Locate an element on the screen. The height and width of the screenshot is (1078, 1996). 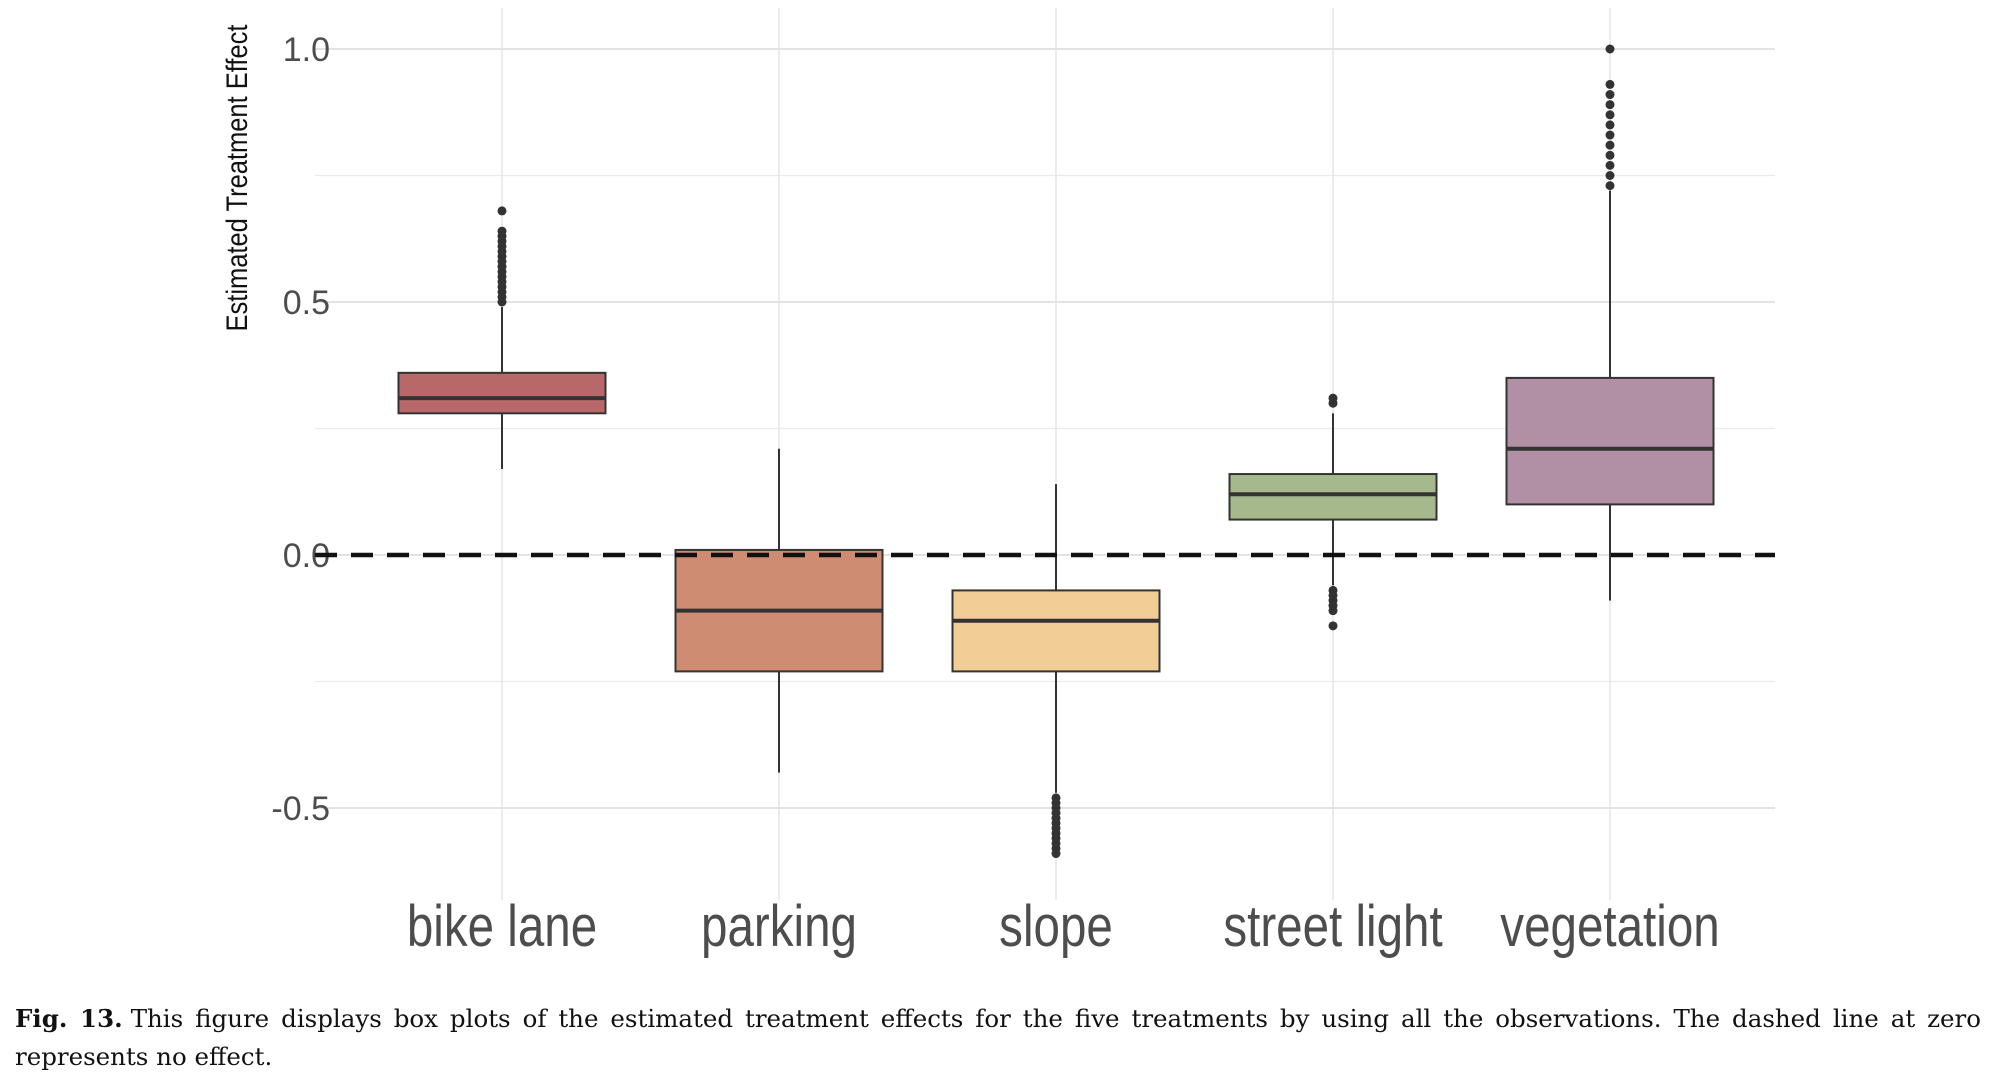
x-tick-label: street light is located at coordinates (1333, 927).